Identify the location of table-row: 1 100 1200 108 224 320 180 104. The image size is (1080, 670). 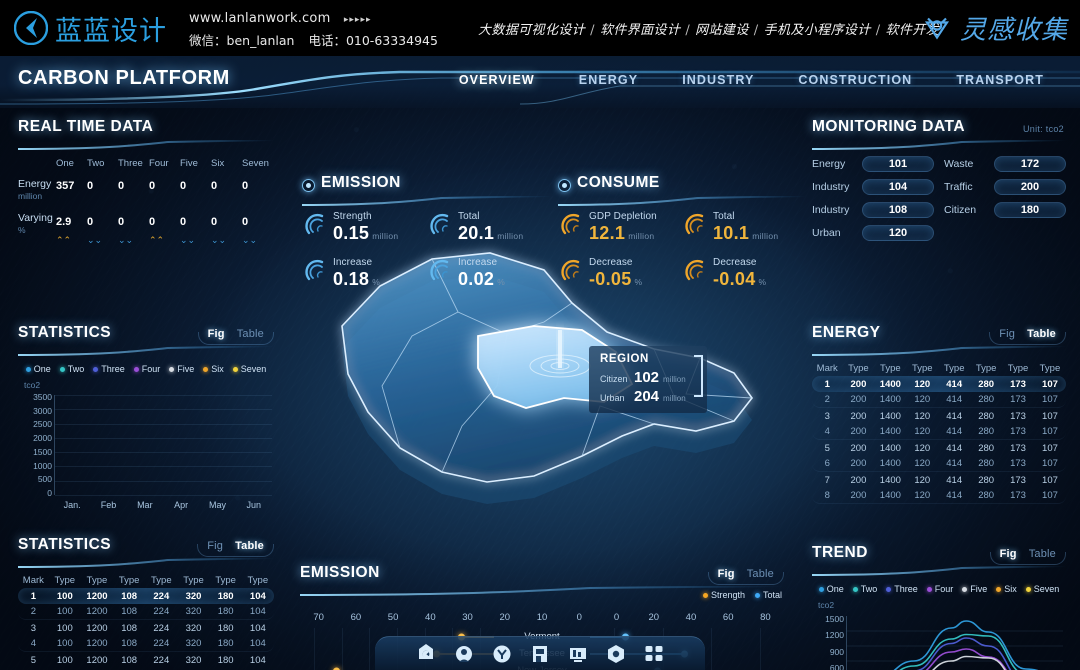
(146, 596).